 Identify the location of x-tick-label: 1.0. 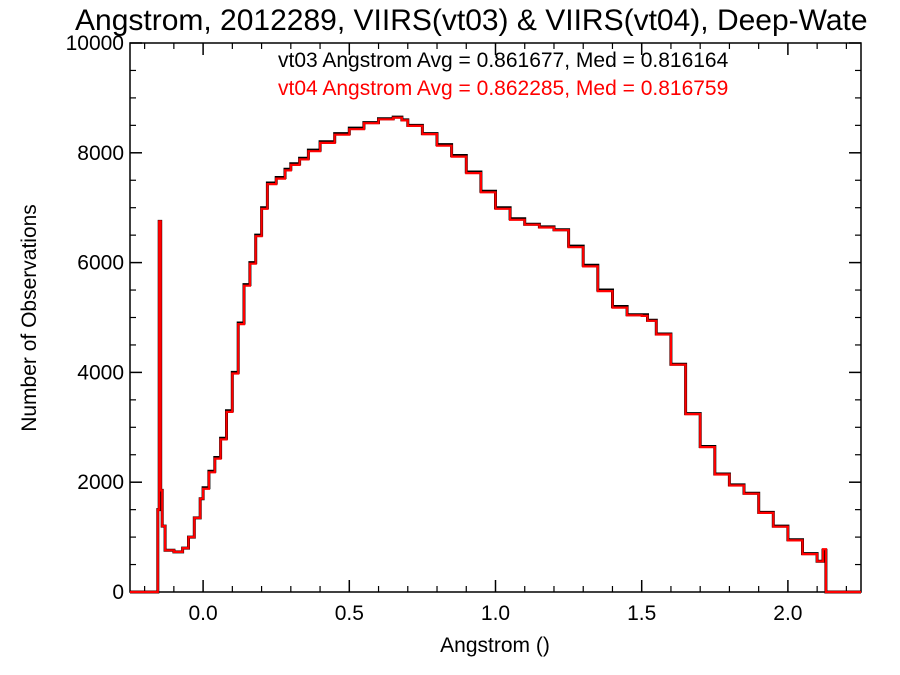
(495, 613).